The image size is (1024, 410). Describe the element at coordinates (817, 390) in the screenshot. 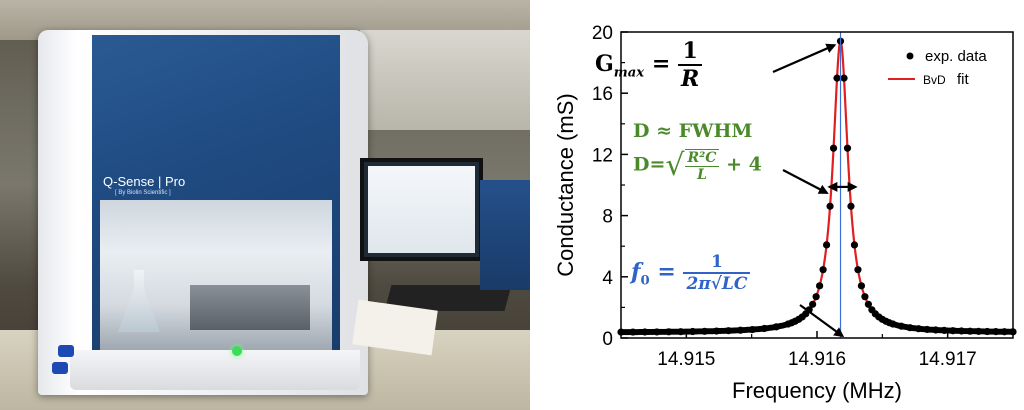

I see `x-axis-label: Frequency (MHz)` at that location.